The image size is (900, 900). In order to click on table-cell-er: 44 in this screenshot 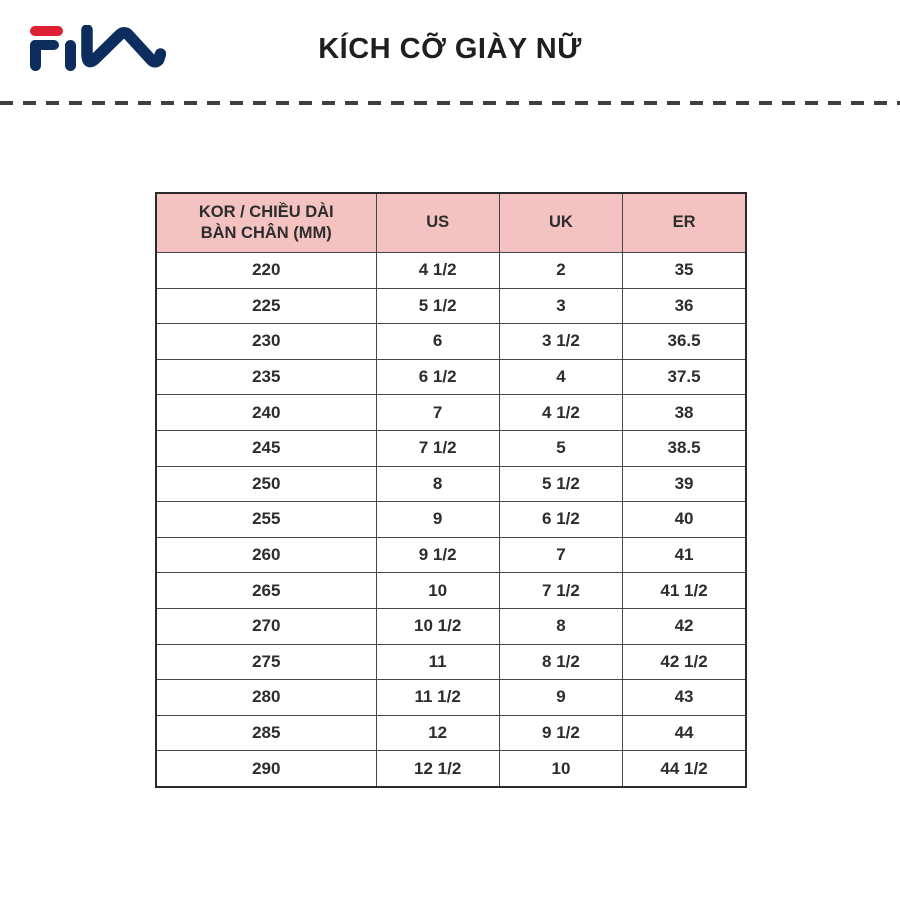, I will do `click(684, 733)`.